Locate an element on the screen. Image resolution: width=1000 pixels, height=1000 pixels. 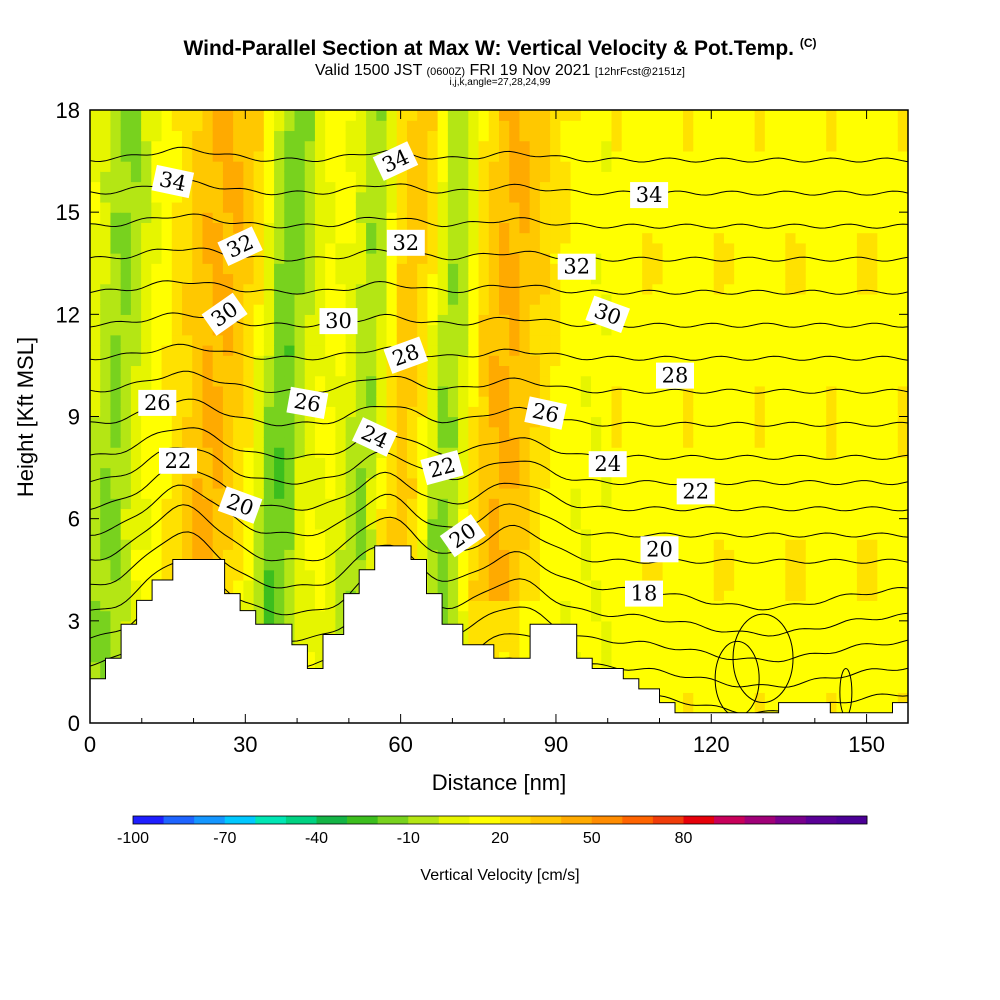
subtitle-grid-indices: i,j,k,angle=27,28,24,99 is located at coordinates (500, 82).